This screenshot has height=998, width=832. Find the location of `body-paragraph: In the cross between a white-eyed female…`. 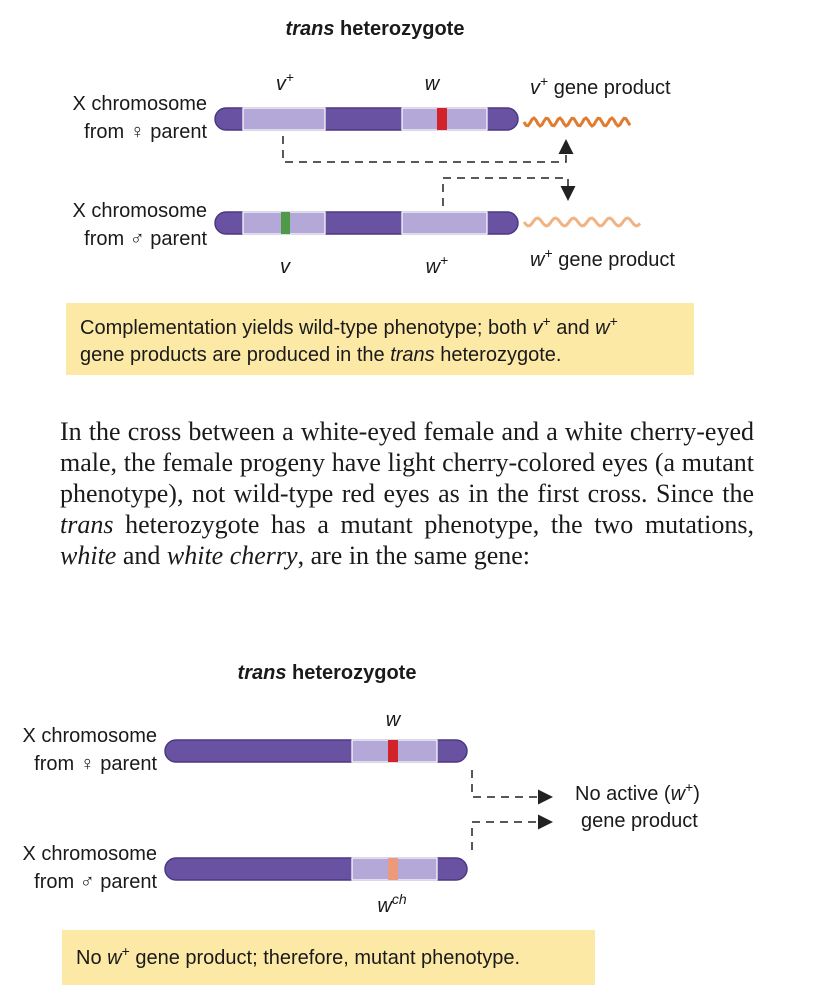

body-paragraph: In the cross between a white-eyed female… is located at coordinates (407, 493).